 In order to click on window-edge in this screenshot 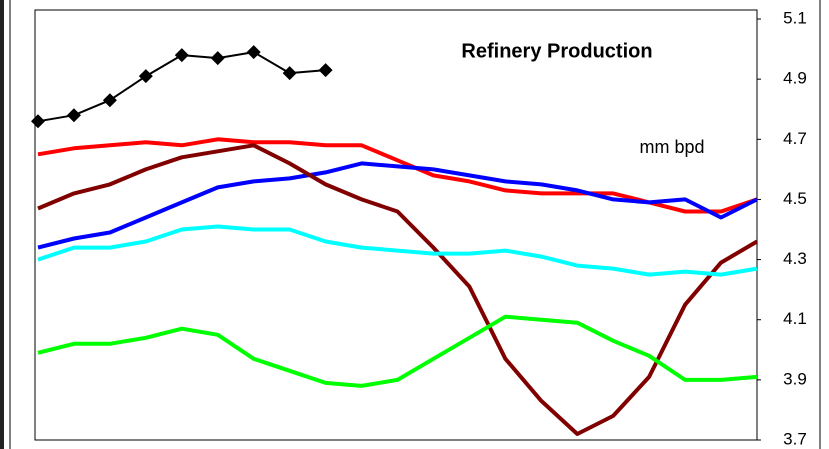, I will do `click(2, 224)`.